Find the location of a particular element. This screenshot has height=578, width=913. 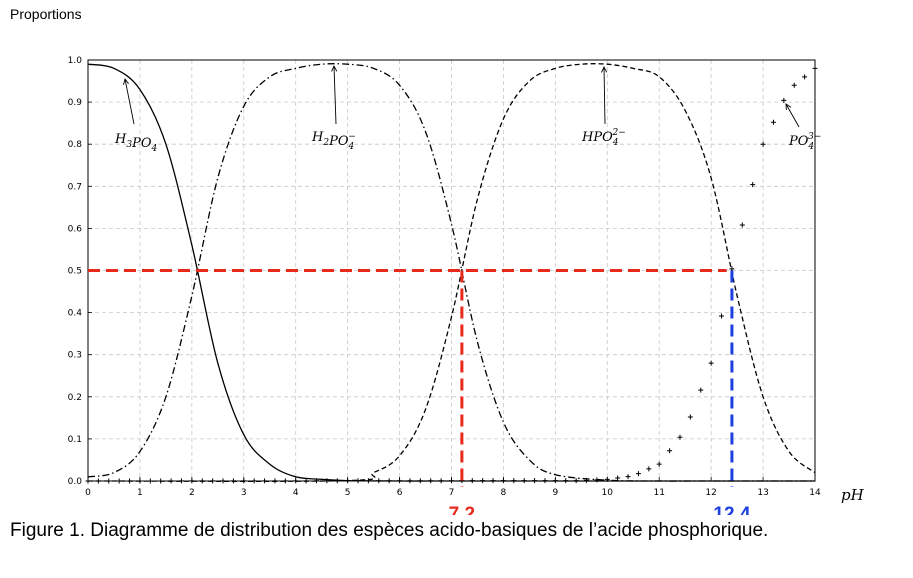

y-tick-label: 1.0 is located at coordinates (75, 61).